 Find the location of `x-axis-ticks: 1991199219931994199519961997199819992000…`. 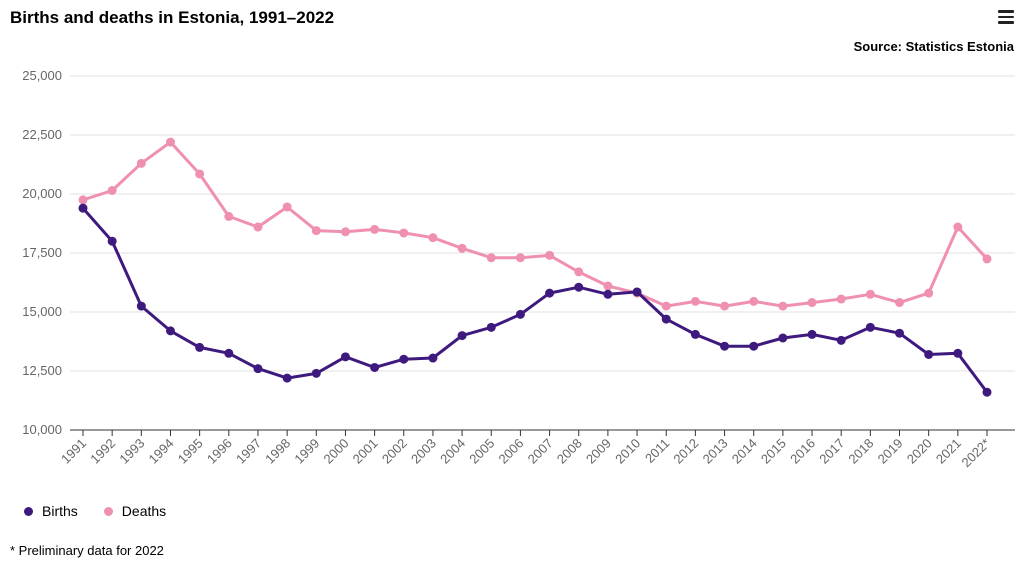

x-axis-ticks: 1991199219931994199519961997199819992000… is located at coordinates (525, 450).